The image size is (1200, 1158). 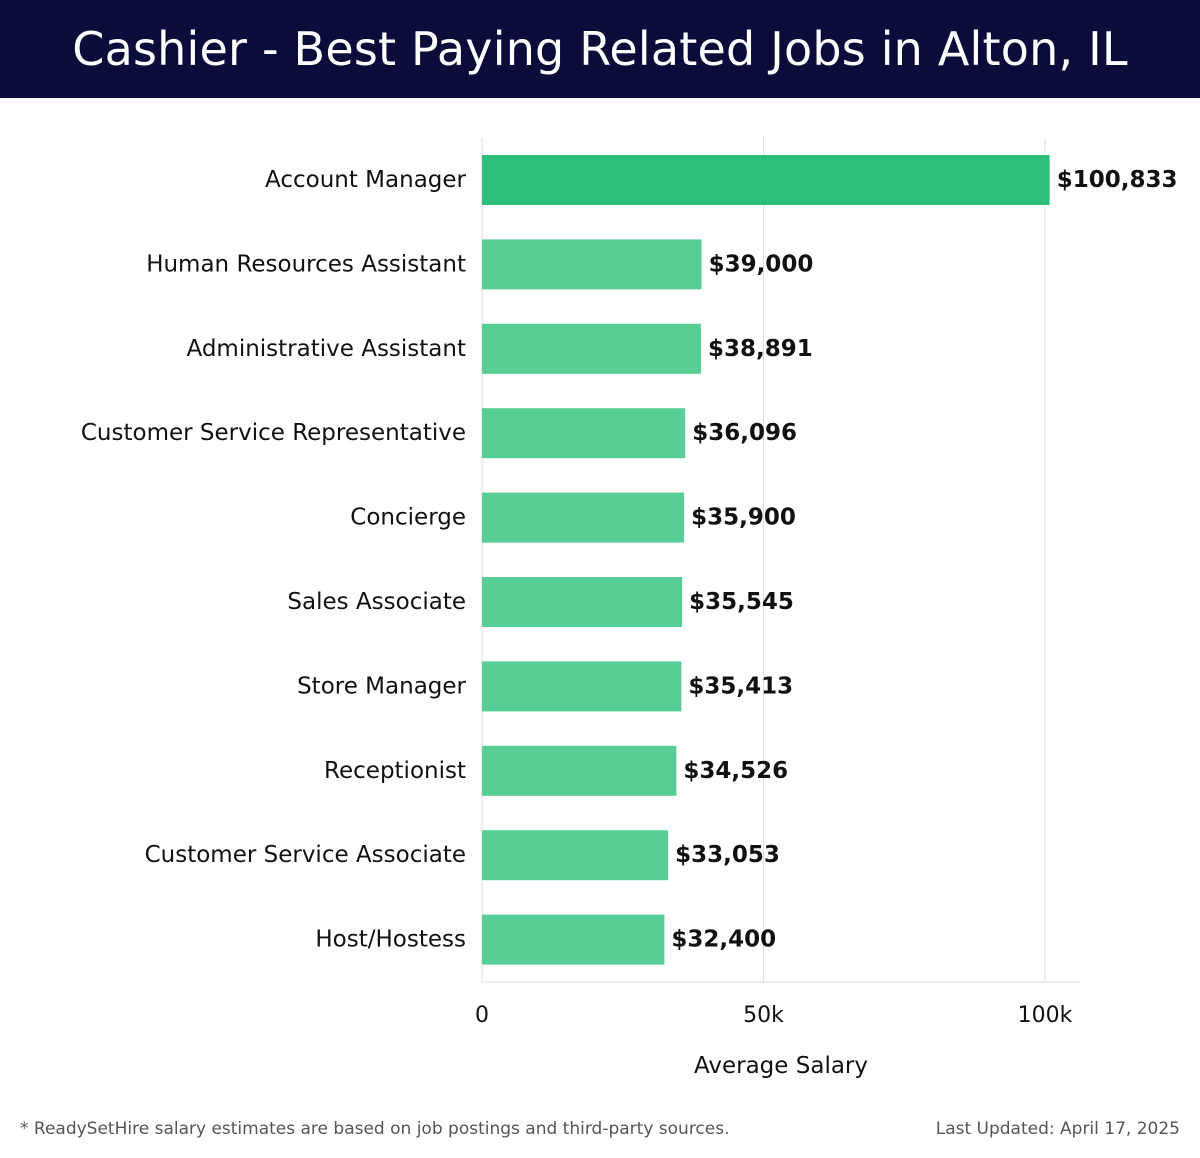 What do you see at coordinates (390, 940) in the screenshot?
I see `category-label-9: Host/Hostess` at bounding box center [390, 940].